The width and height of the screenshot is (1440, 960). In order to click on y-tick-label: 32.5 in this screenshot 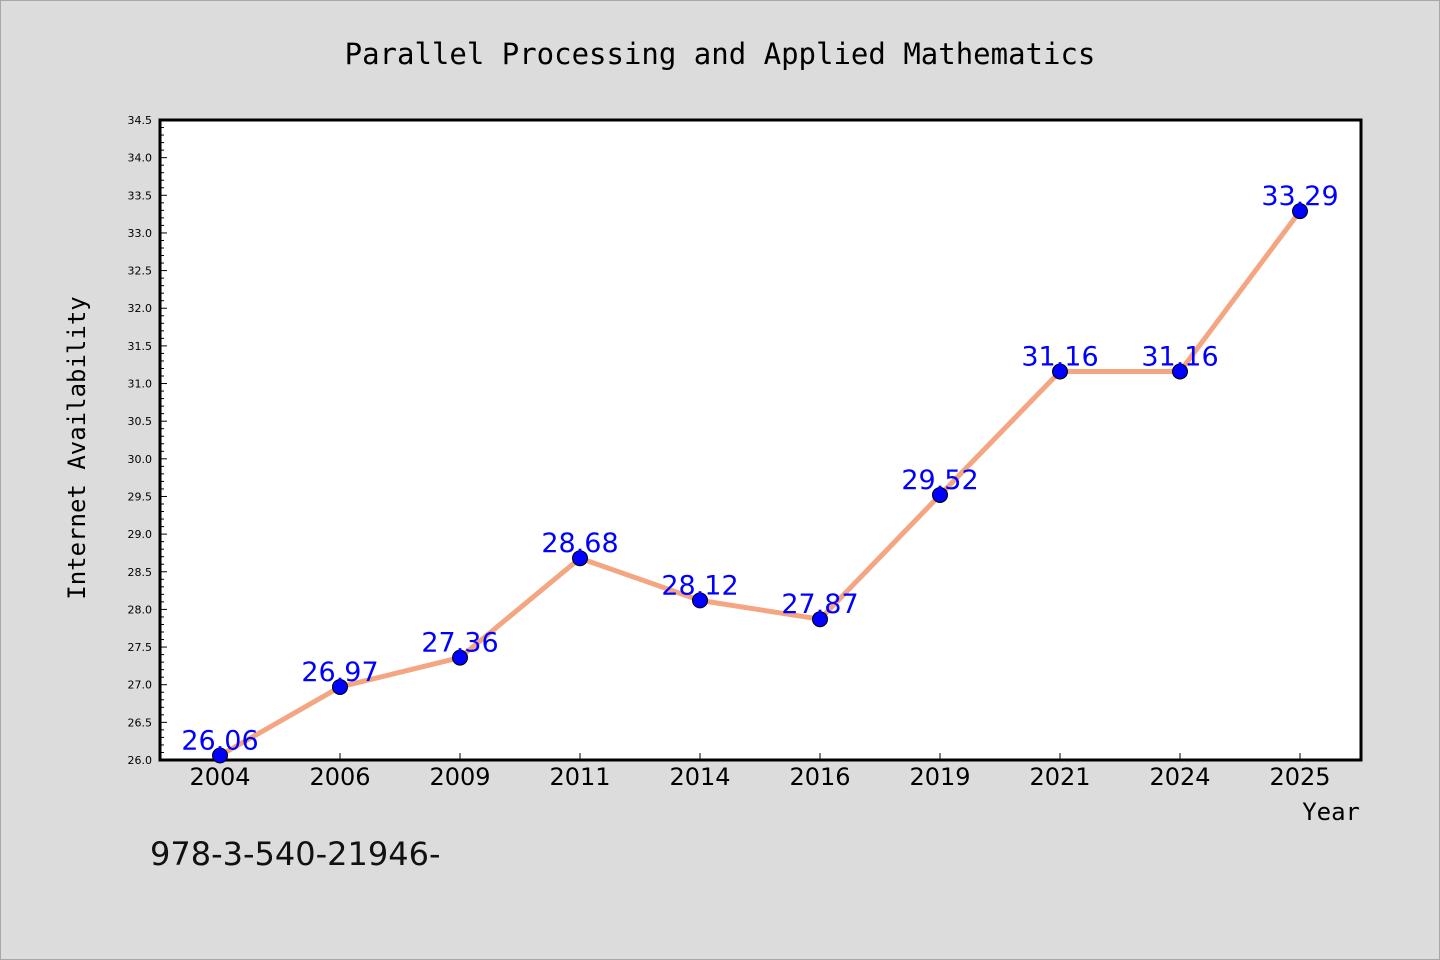, I will do `click(140, 271)`.